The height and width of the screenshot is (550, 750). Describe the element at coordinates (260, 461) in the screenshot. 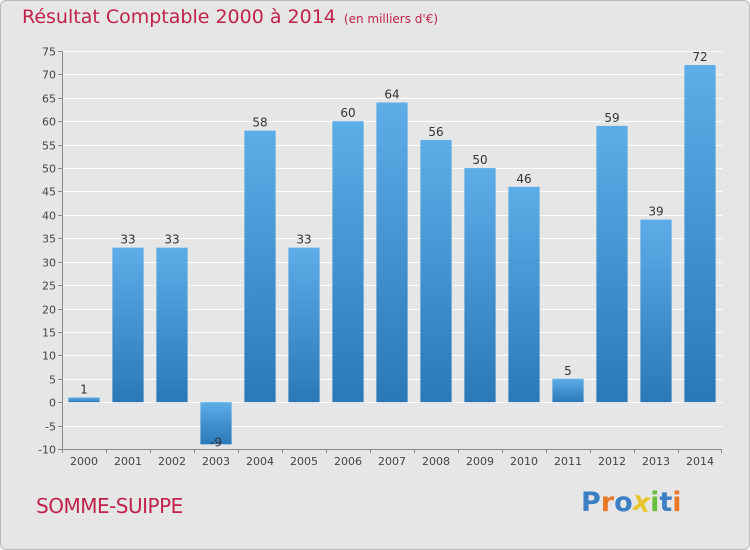

I see `x-tick-label: 2004` at that location.